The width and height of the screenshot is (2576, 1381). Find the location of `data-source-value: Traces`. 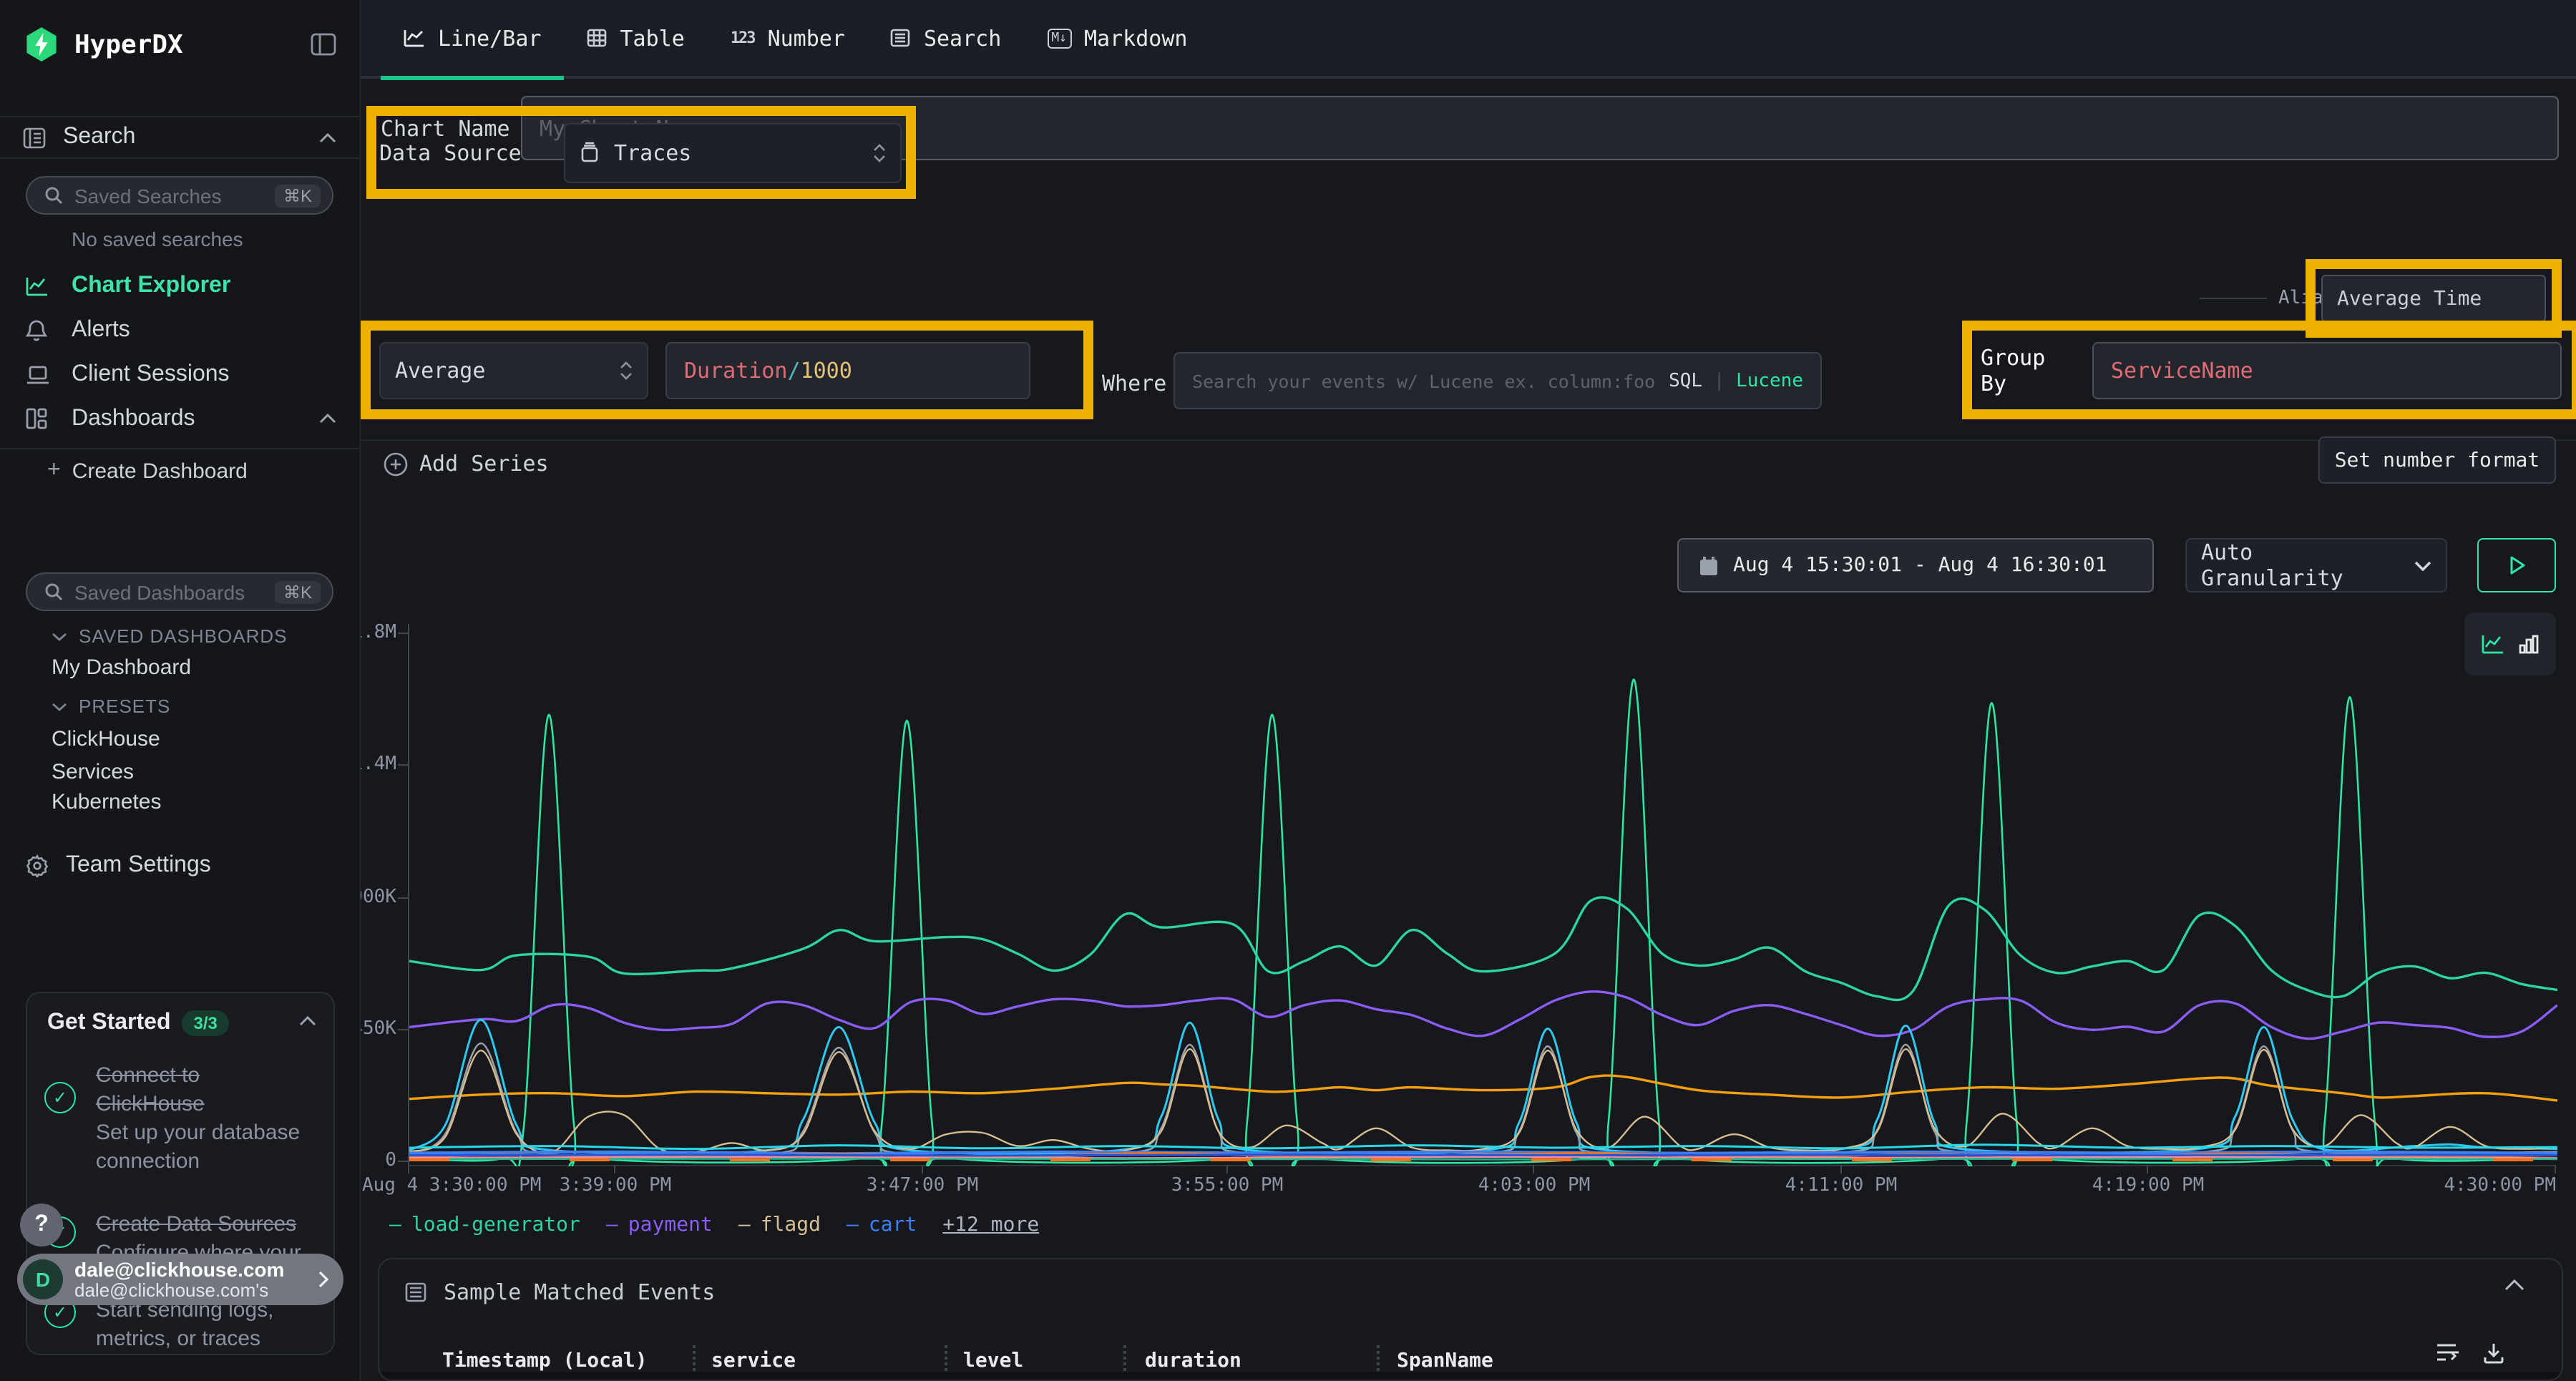

data-source-value: Traces is located at coordinates (653, 152).